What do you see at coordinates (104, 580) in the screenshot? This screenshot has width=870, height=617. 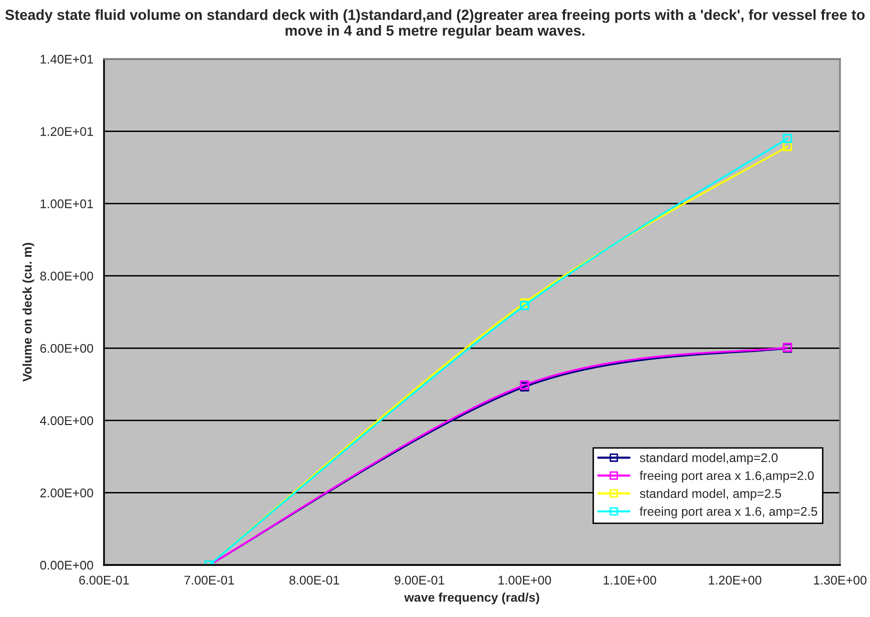 I see `x-tick-label: 6.00E-01` at bounding box center [104, 580].